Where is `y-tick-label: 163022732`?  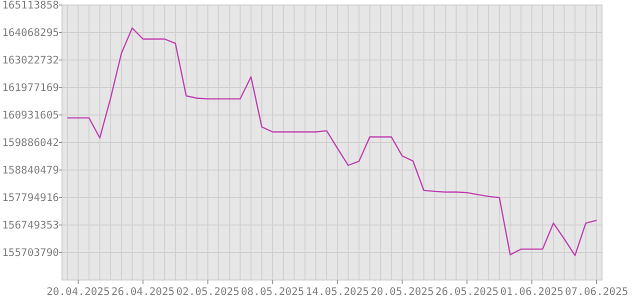
y-tick-label: 163022732 is located at coordinates (30, 60).